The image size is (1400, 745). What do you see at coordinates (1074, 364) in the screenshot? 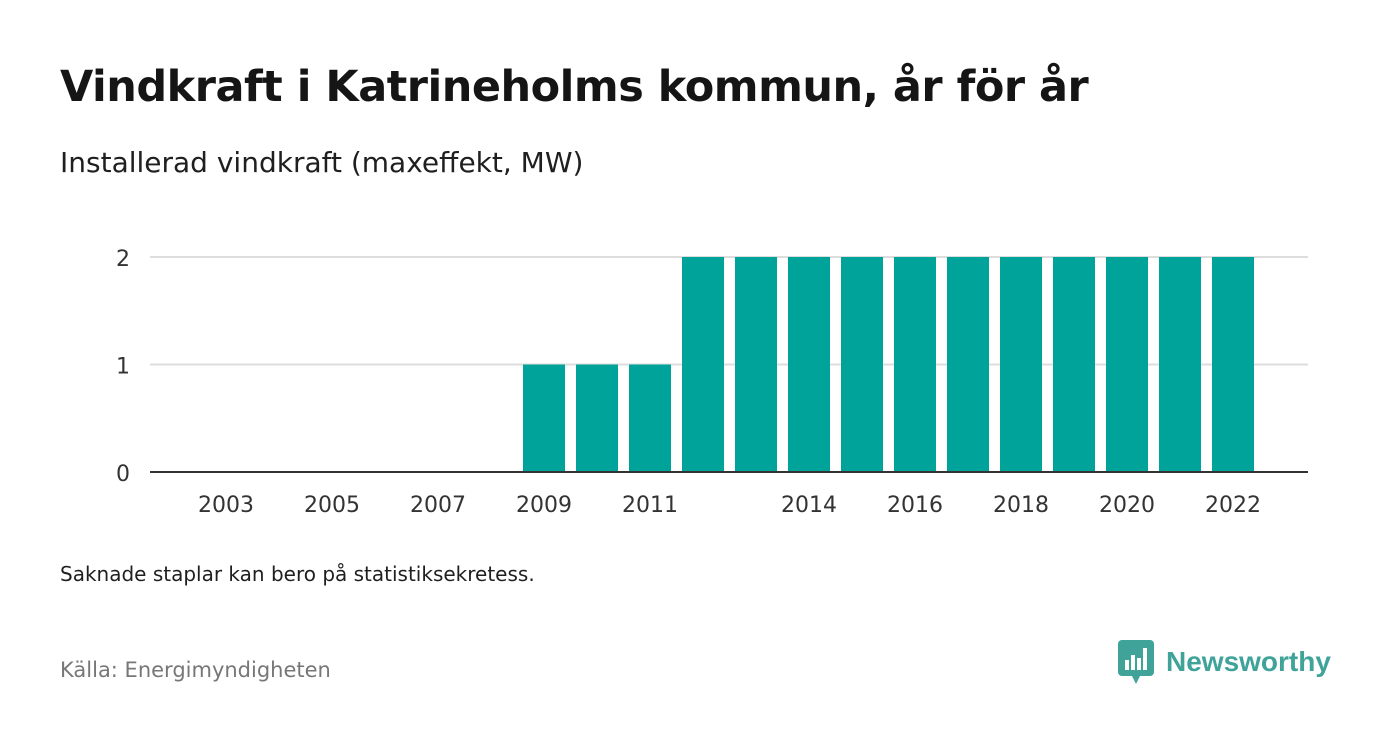
I see `bar-2019` at bounding box center [1074, 364].